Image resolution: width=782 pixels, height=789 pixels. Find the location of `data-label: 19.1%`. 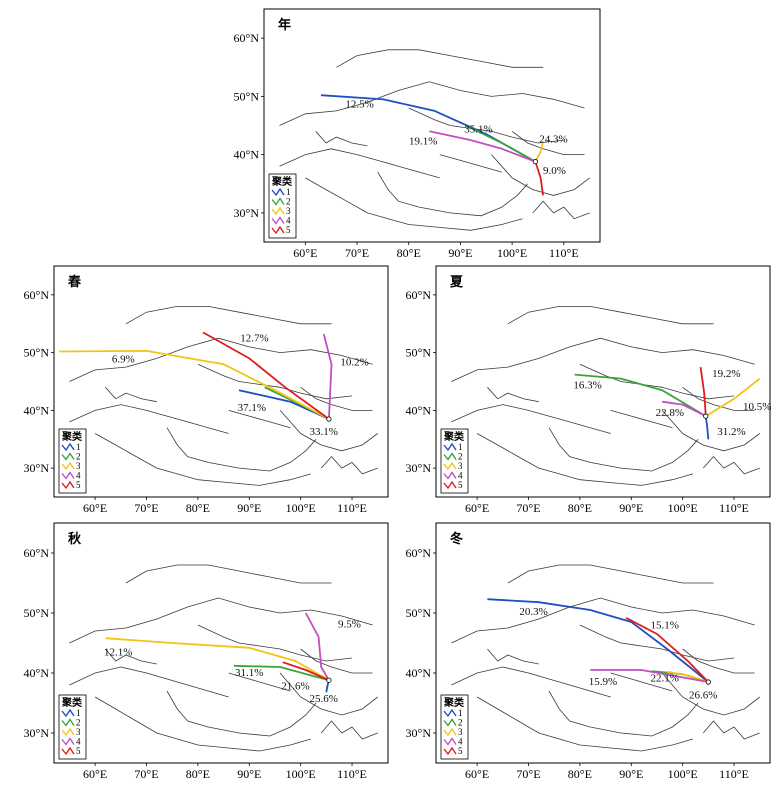

data-label: 19.1% is located at coordinates (423, 141).